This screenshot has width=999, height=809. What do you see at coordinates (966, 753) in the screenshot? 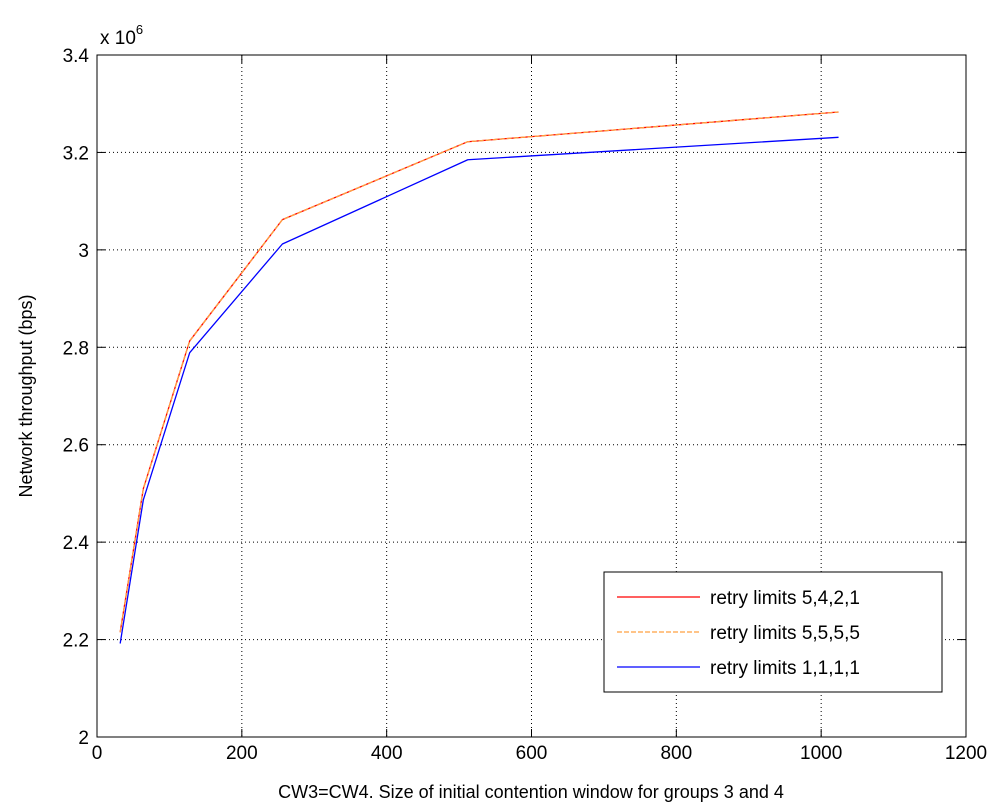
I see `x-tick-label: 1200` at bounding box center [966, 753].